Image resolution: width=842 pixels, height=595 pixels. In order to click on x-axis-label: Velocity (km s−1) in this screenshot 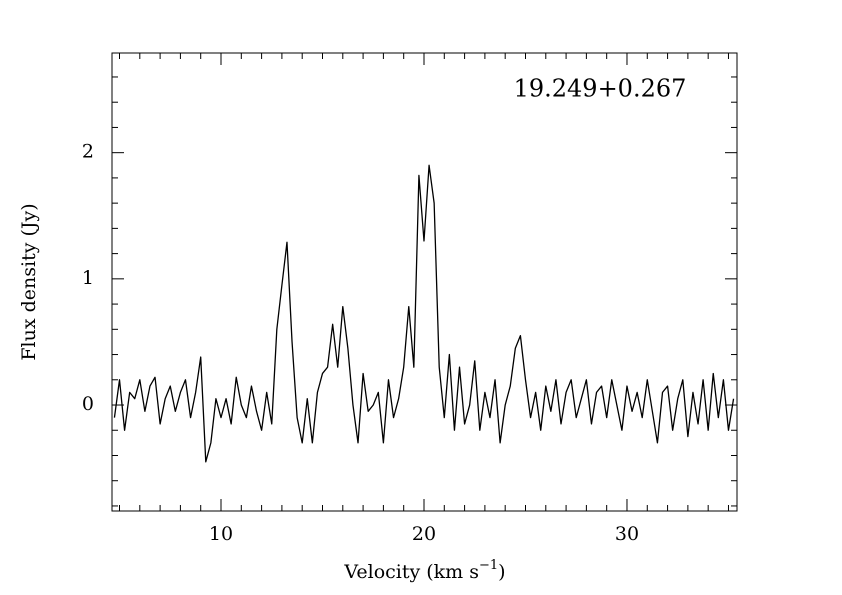, I will do `click(424, 571)`.